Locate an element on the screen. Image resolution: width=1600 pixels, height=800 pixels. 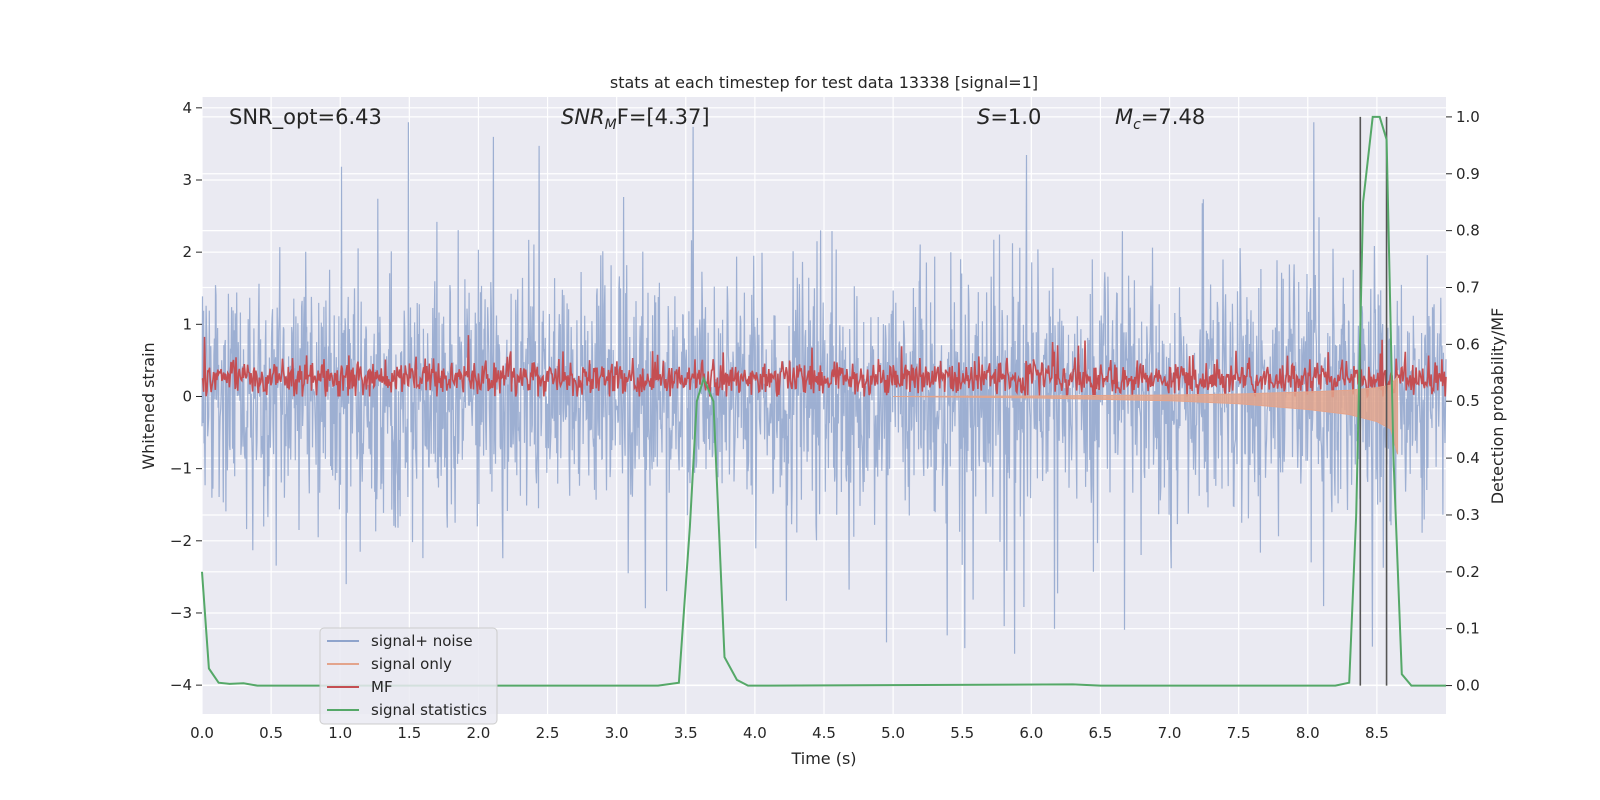
x-tick-label: 7.0 is located at coordinates (1170, 733).